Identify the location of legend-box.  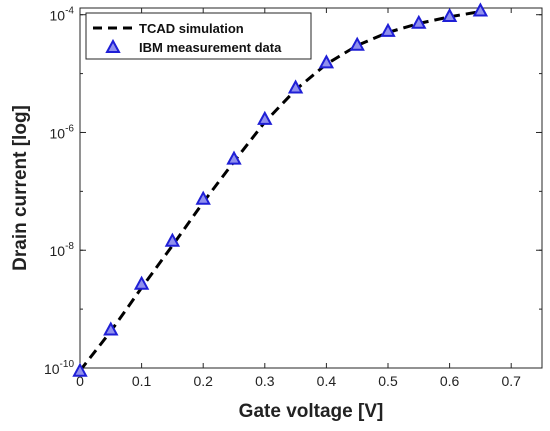
(198, 36).